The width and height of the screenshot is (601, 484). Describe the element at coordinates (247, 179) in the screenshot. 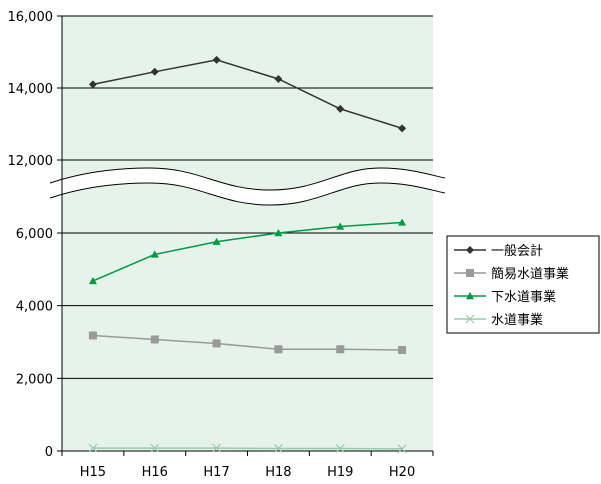

I see `axis-break-line-upper` at that location.